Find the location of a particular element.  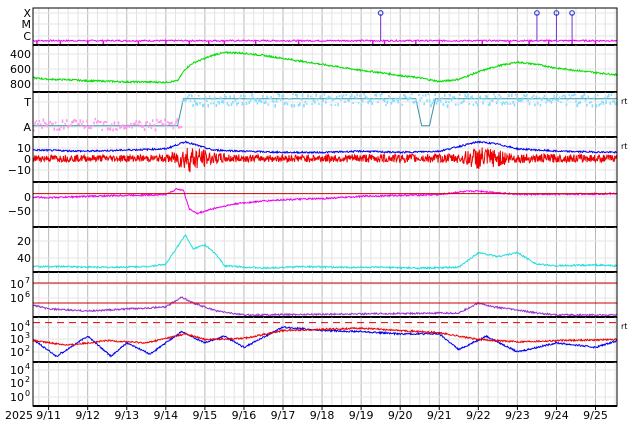

y-tick-label: 800 is located at coordinates (20, 84).